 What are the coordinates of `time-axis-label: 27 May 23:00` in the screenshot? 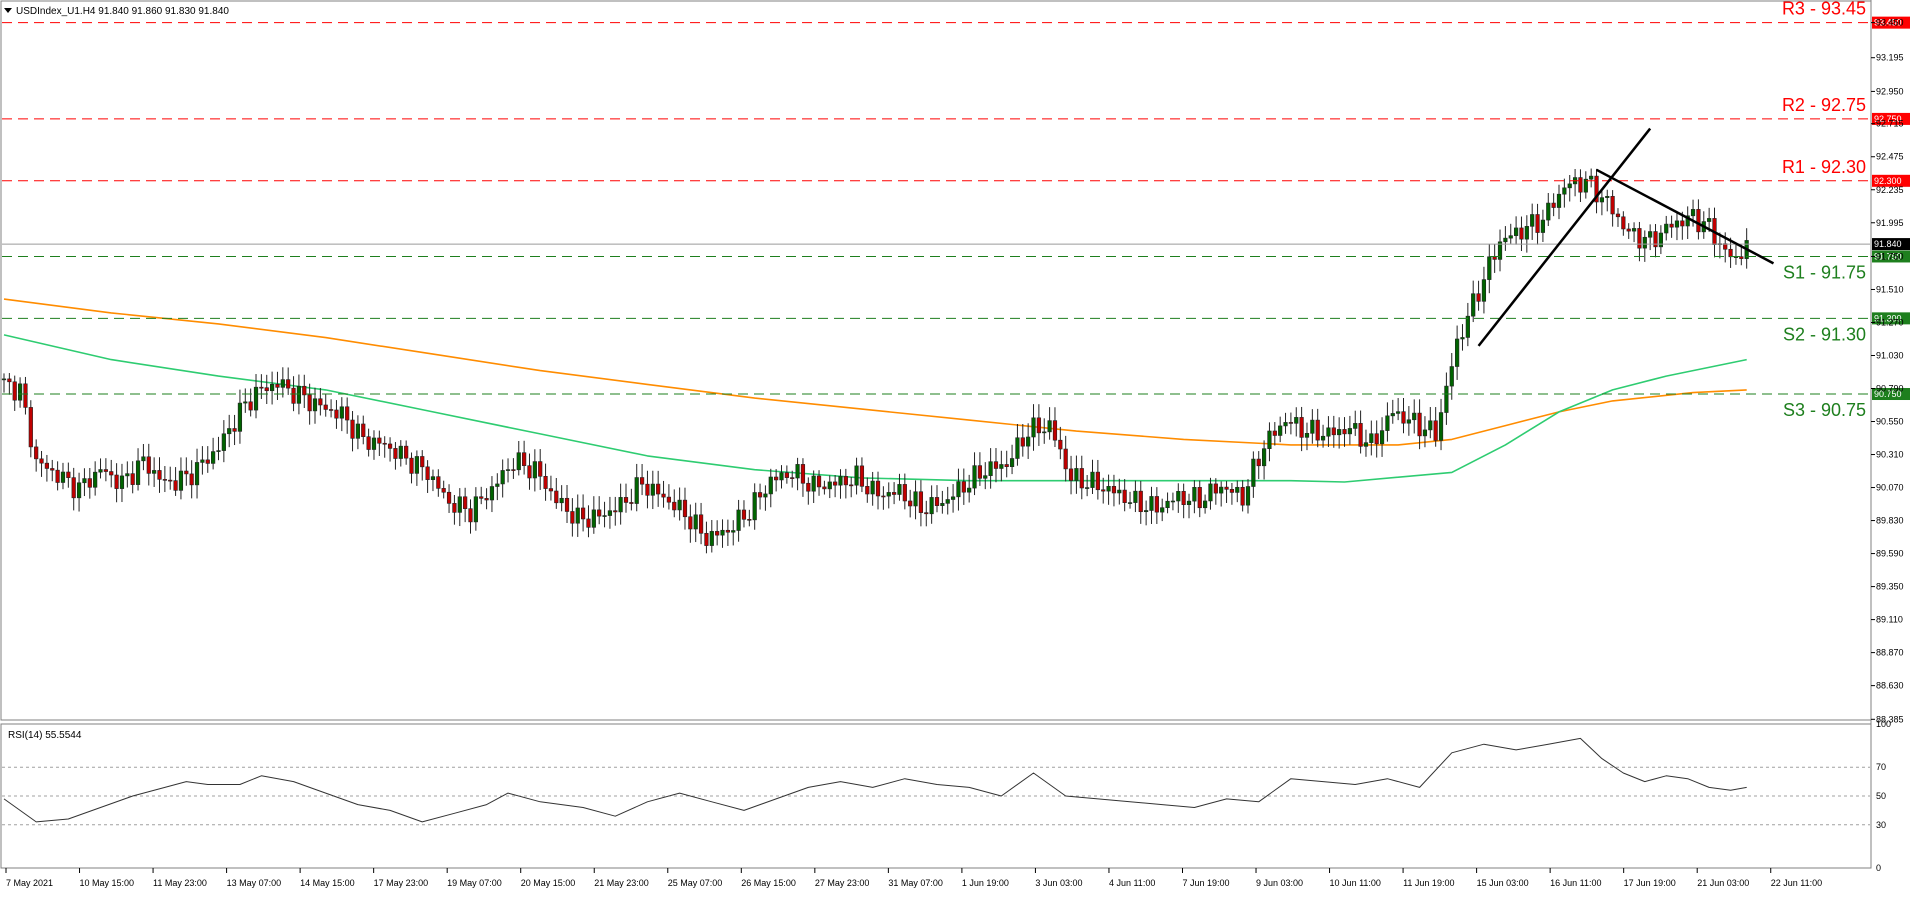 It's located at (842, 883).